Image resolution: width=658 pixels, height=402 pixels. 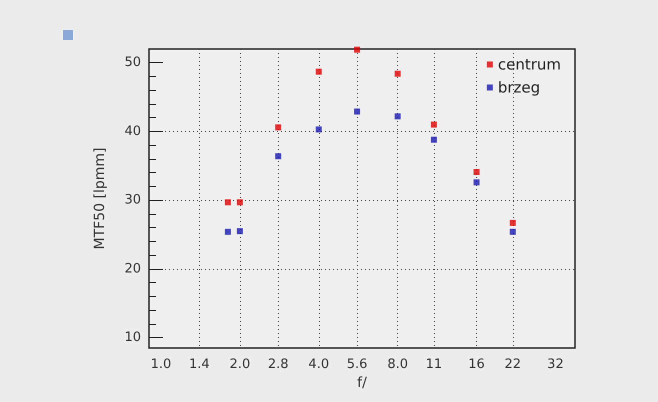 What do you see at coordinates (362, 382) in the screenshot?
I see `x-axis-title: f/` at bounding box center [362, 382].